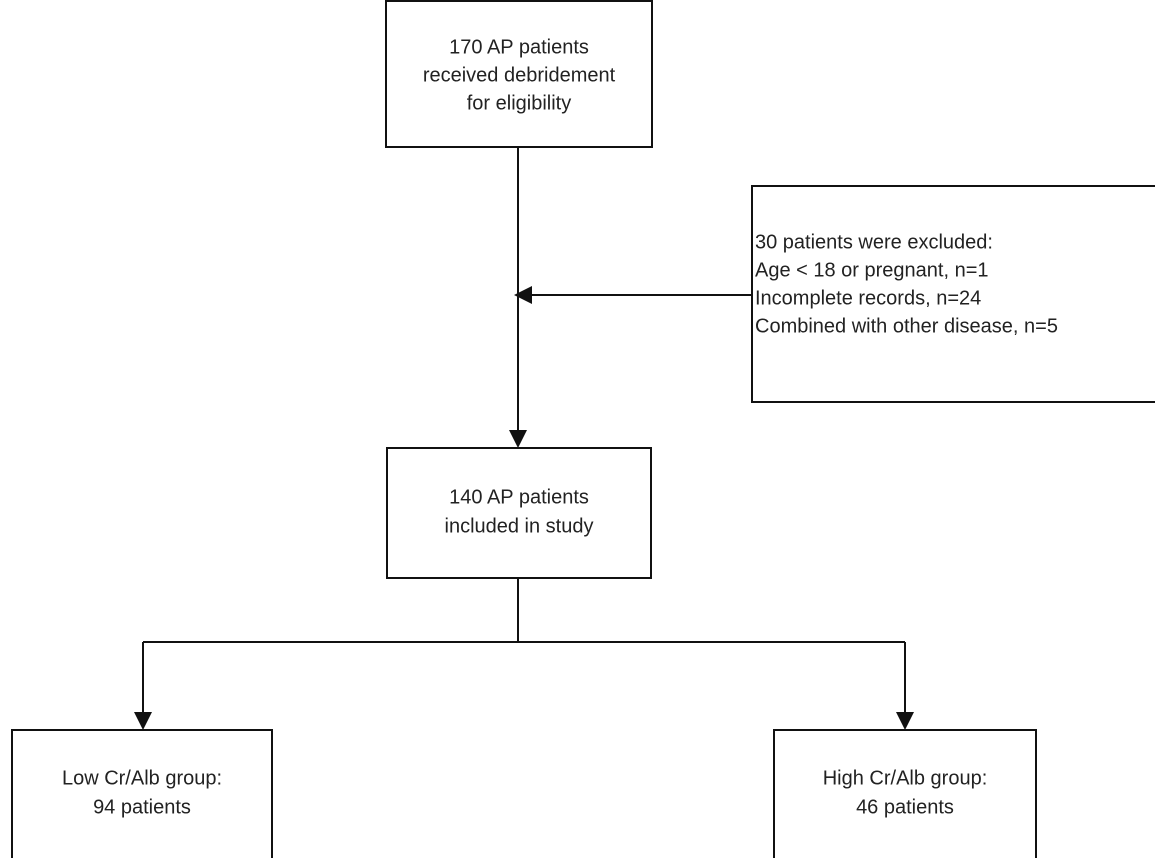 Image resolution: width=1155 pixels, height=858 pixels. What do you see at coordinates (142, 807) in the screenshot?
I see `node-text: 94 patients` at bounding box center [142, 807].